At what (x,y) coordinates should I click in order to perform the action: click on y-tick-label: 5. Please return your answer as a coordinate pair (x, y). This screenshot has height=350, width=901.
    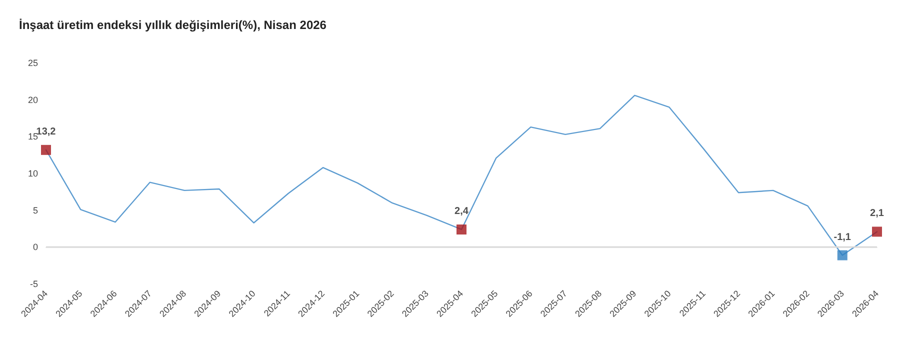
    Looking at the image, I should click on (35, 210).